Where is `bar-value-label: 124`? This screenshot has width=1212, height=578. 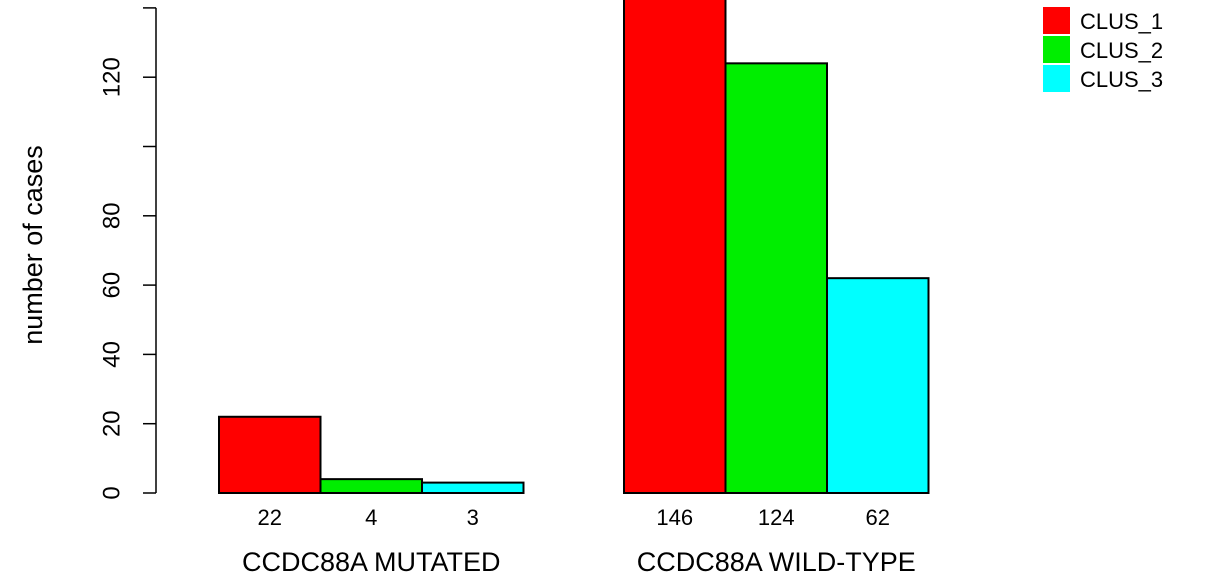
bar-value-label: 124 is located at coordinates (776, 517).